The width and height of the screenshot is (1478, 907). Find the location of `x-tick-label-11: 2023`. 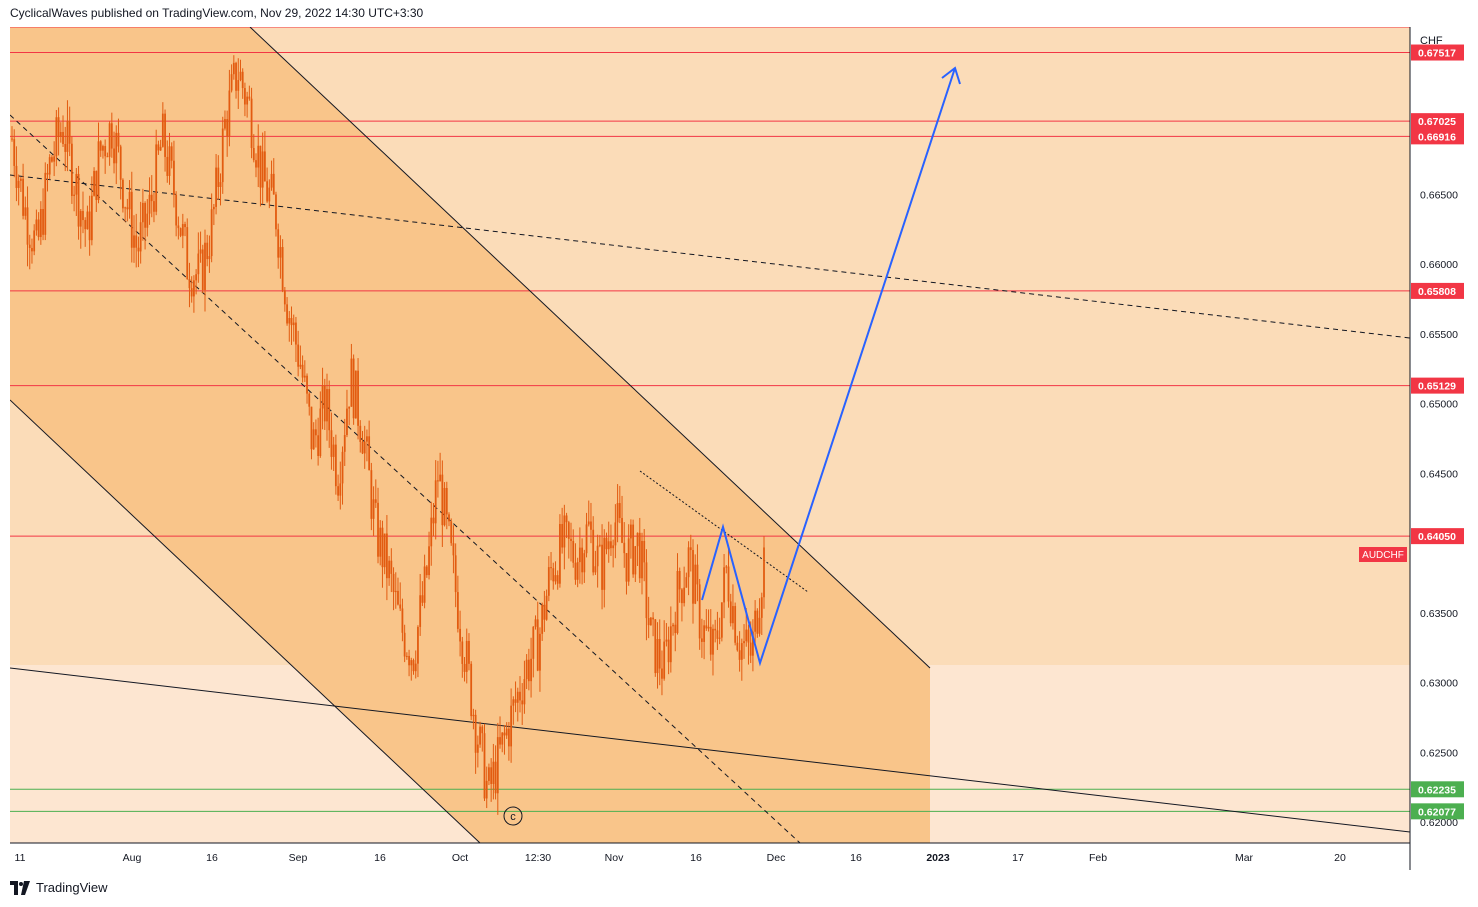

x-tick-label-11: 2023 is located at coordinates (938, 858).